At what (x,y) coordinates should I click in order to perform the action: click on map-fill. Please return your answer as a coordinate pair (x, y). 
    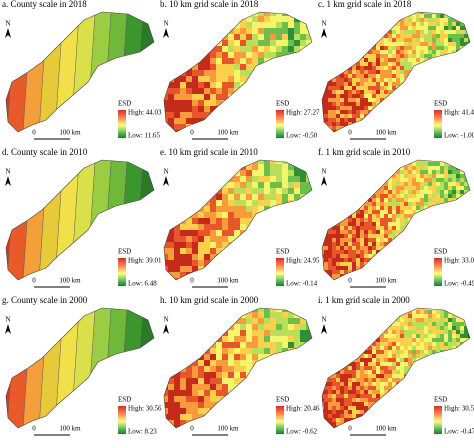
    Looking at the image, I should click on (240, 221).